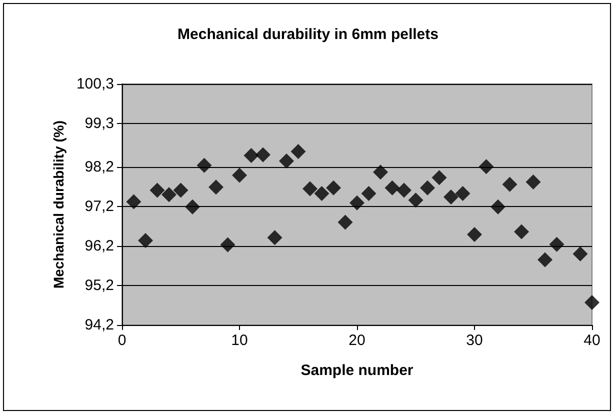 The image size is (616, 416). I want to click on x-tick-label: 40, so click(592, 340).